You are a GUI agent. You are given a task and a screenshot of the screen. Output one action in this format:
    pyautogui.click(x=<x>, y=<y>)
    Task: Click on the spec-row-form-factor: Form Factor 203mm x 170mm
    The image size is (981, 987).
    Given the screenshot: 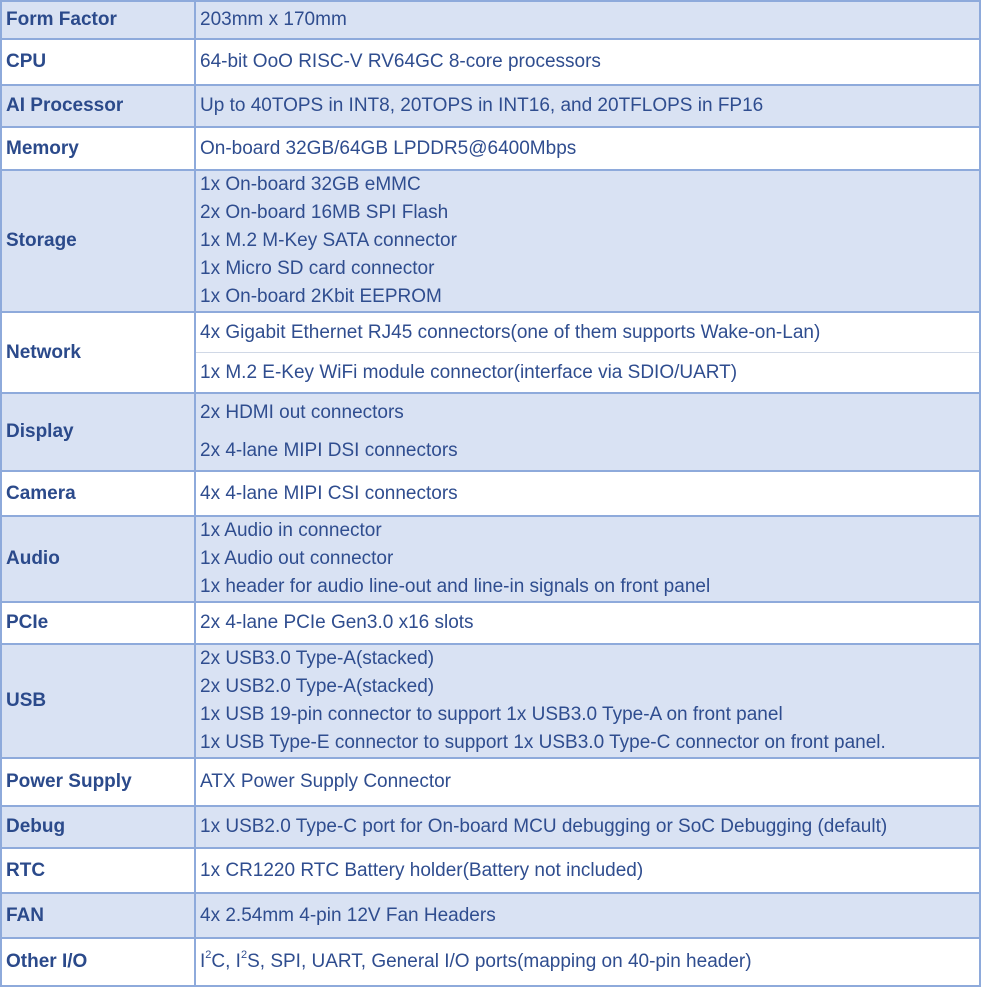 What is the action you would take?
    pyautogui.click(x=490, y=20)
    